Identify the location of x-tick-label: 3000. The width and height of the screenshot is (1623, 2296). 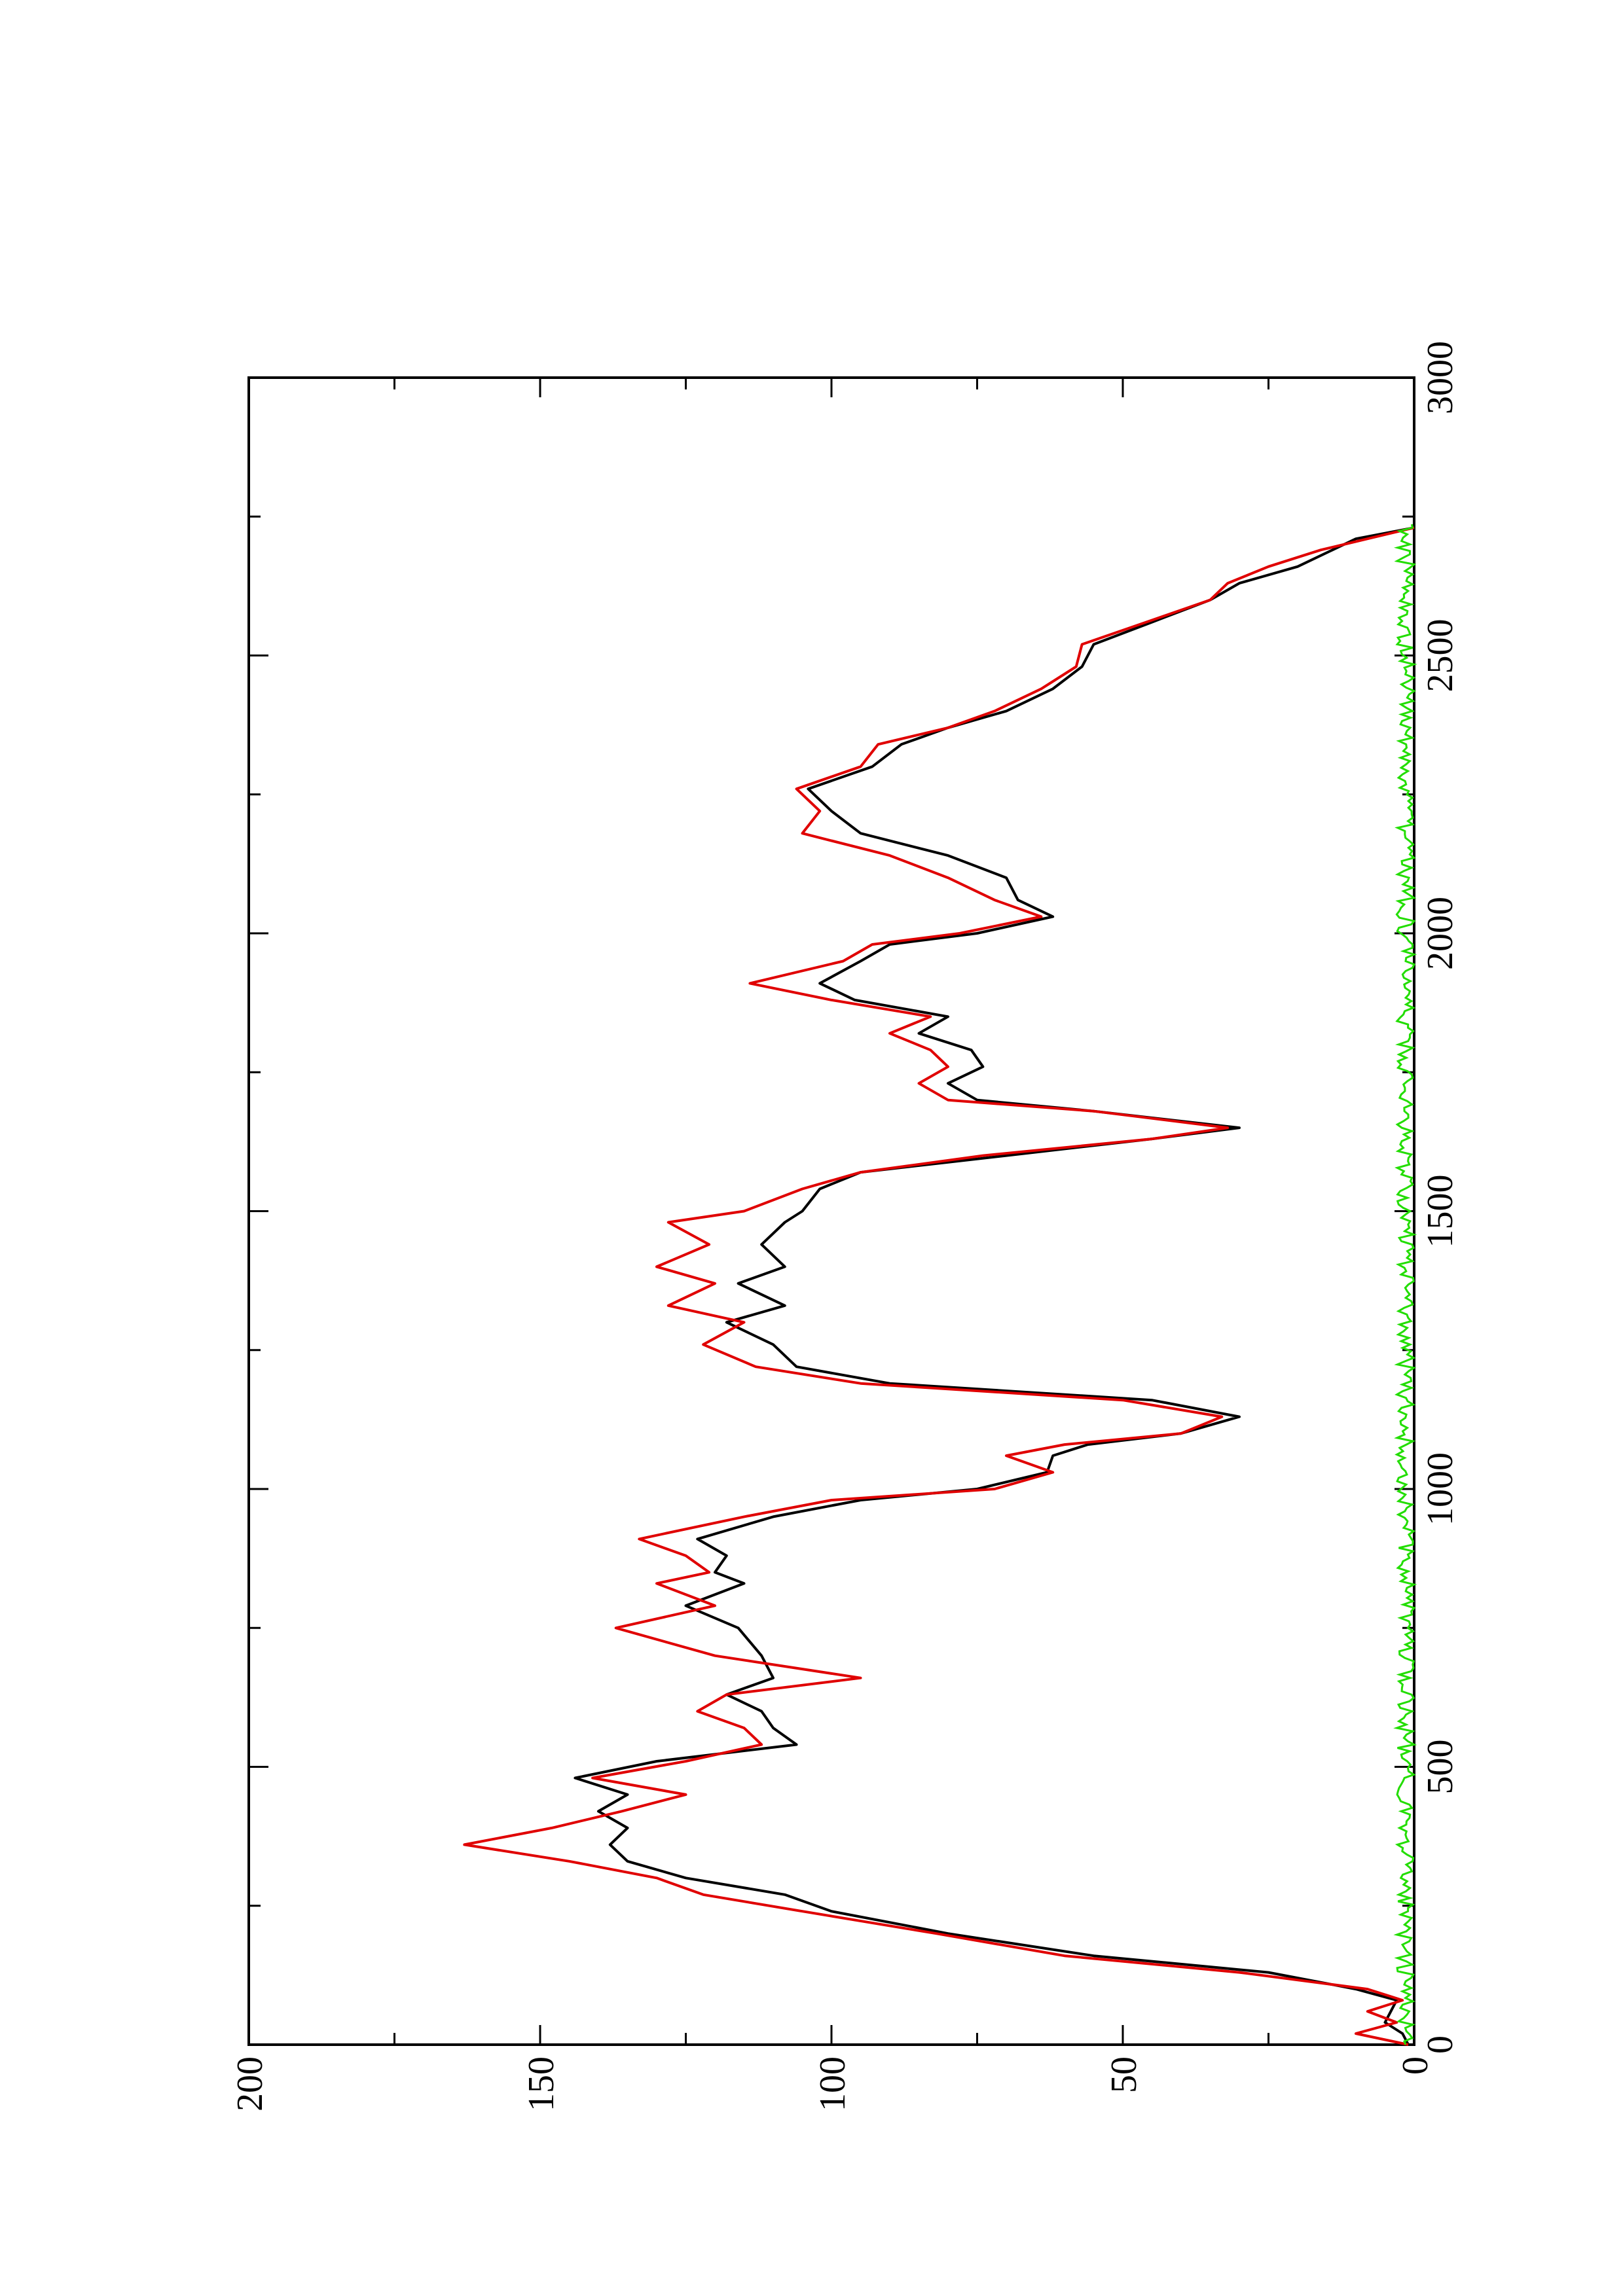
(1440, 377).